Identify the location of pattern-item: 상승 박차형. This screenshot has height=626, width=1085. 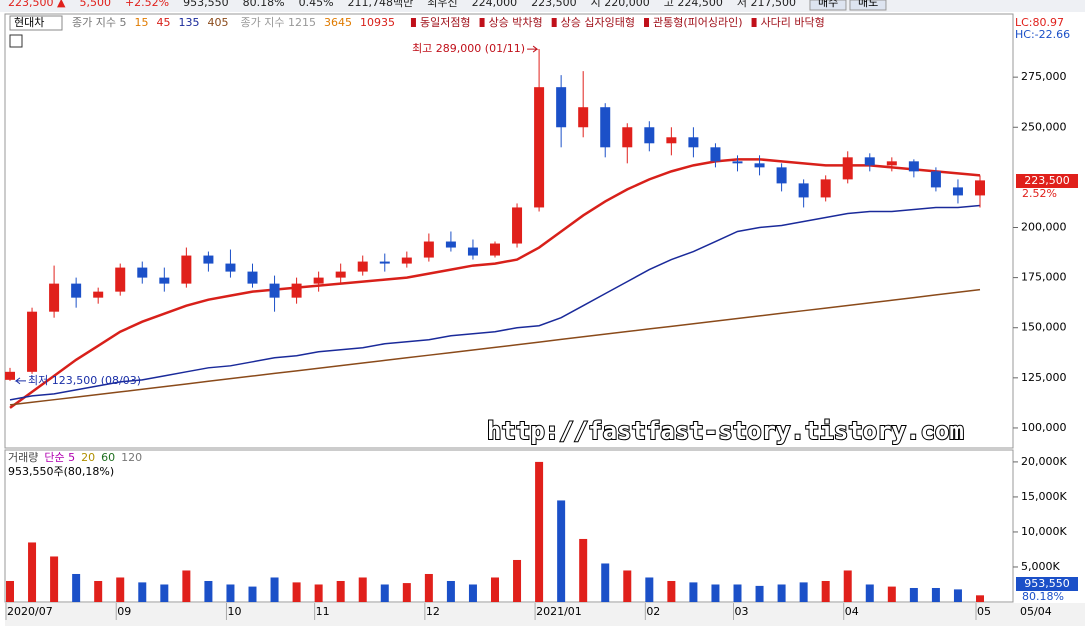
(516, 22).